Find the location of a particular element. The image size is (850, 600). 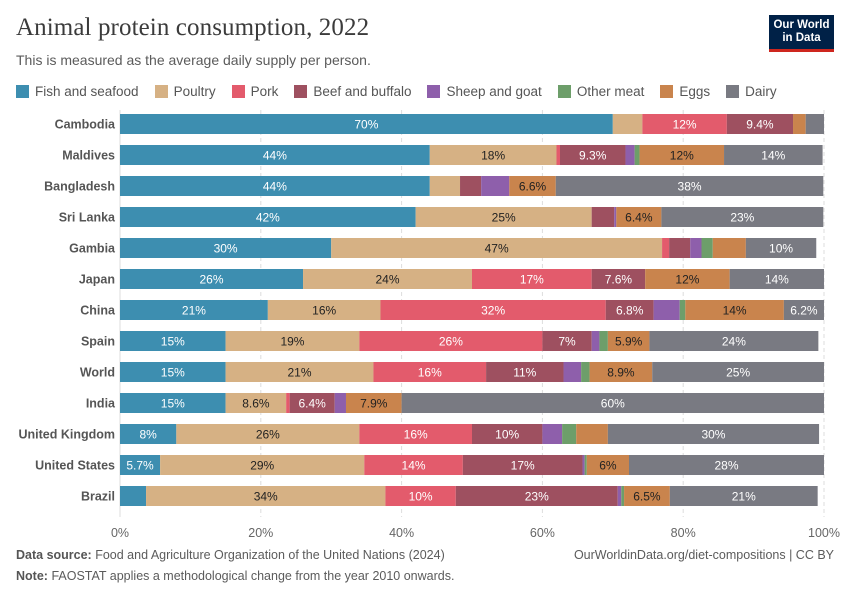

data-source-label: Data source: is located at coordinates (54, 555).